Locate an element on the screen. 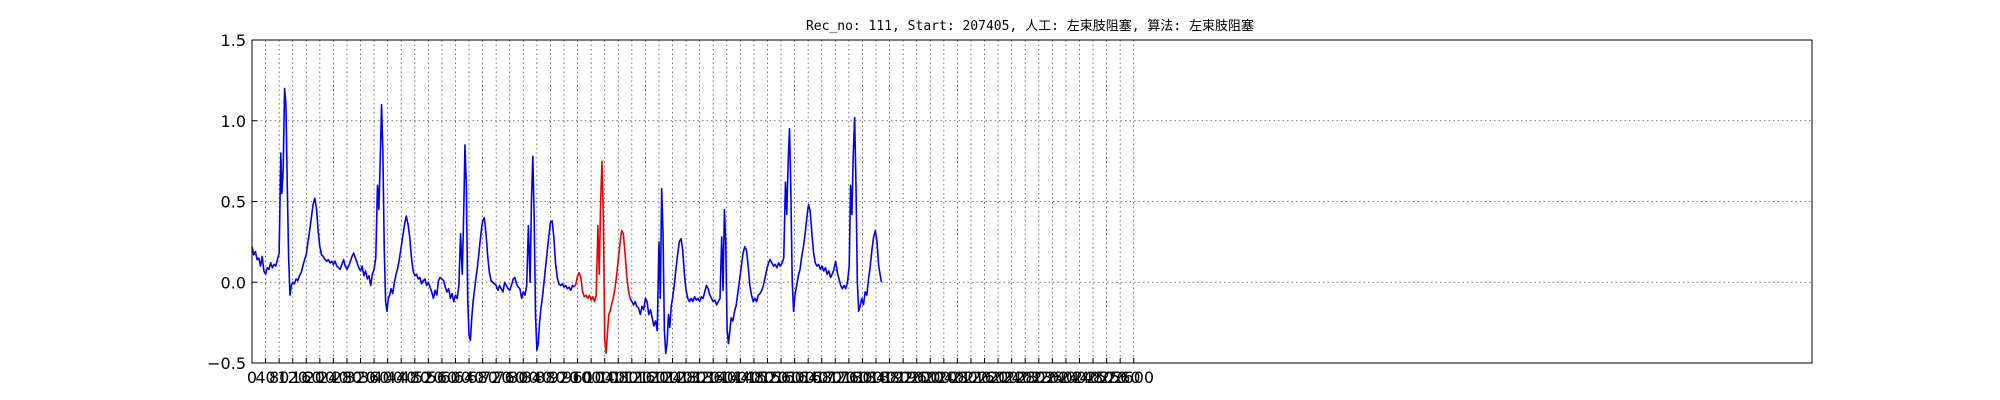 This screenshot has height=400, width=2000. x-tick-label: 1960 is located at coordinates (916, 377).